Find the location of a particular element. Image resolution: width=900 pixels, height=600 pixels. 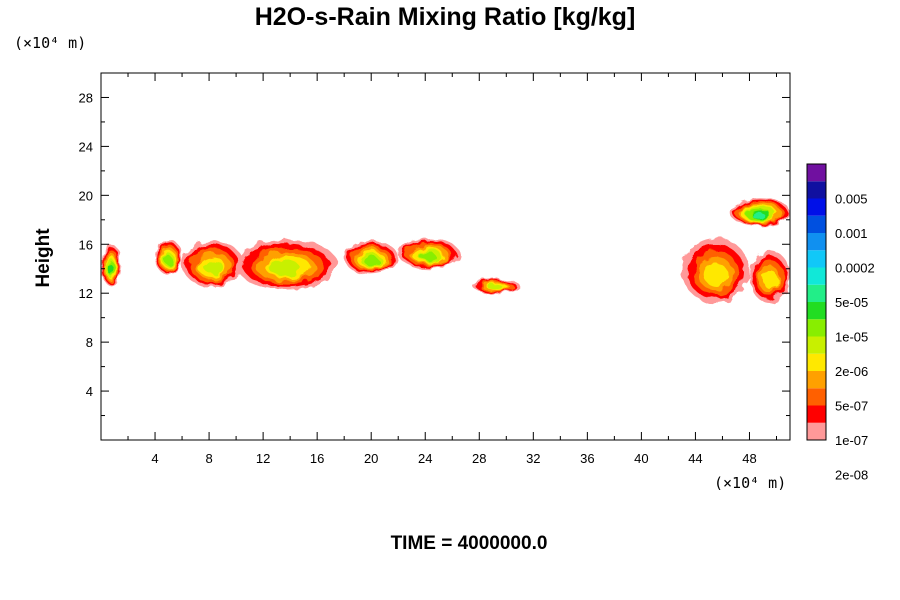

cell-right-anvil is located at coordinates (759, 211).